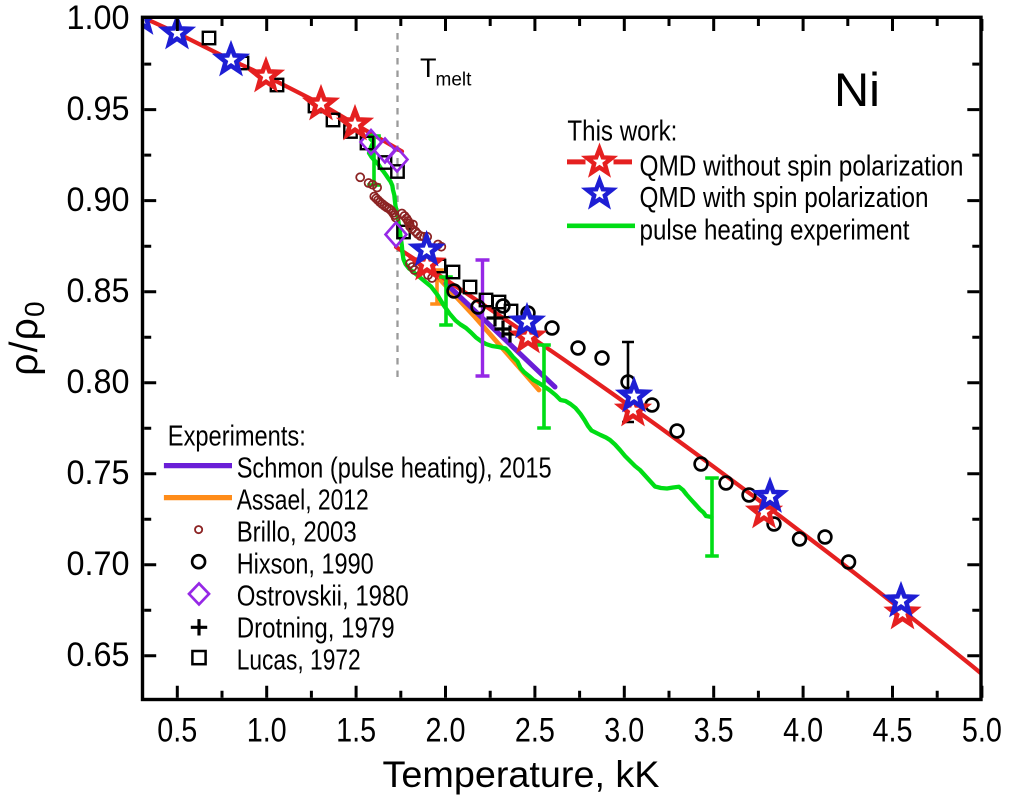 This screenshot has width=1027, height=802. I want to click on svg-text: 0.70, so click(98, 564).